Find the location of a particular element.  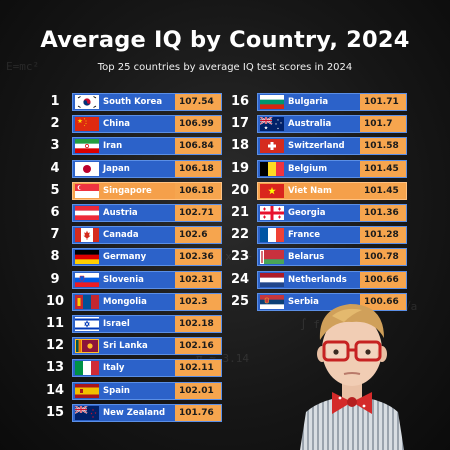

ch-flag-icon is located at coordinates (272, 146).